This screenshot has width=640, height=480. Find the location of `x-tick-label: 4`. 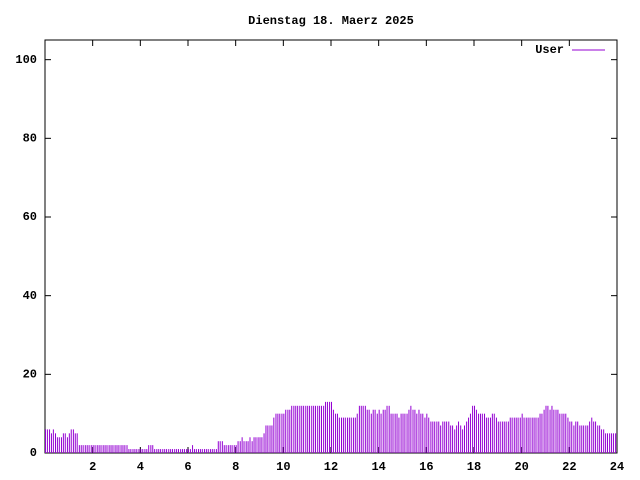

x-tick-label: 4 is located at coordinates (140, 467).